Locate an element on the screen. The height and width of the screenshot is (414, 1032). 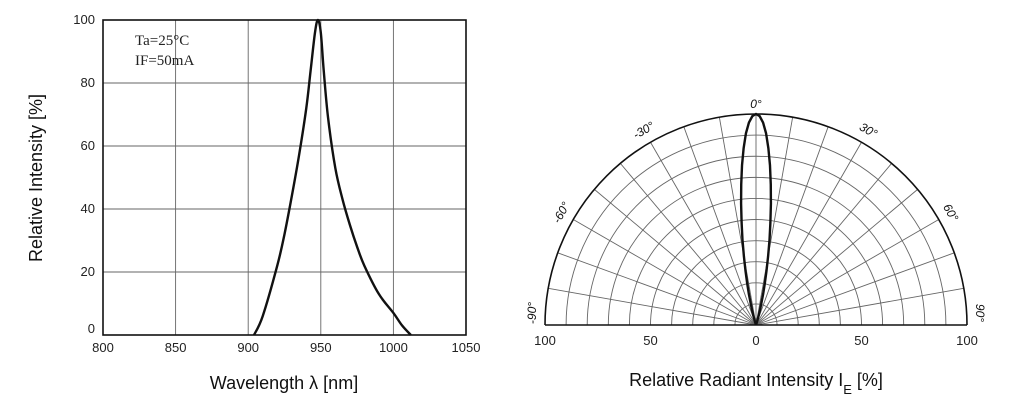
spectrum-y-axis-title: Relative Intensity [%] is located at coordinates (36, 178).